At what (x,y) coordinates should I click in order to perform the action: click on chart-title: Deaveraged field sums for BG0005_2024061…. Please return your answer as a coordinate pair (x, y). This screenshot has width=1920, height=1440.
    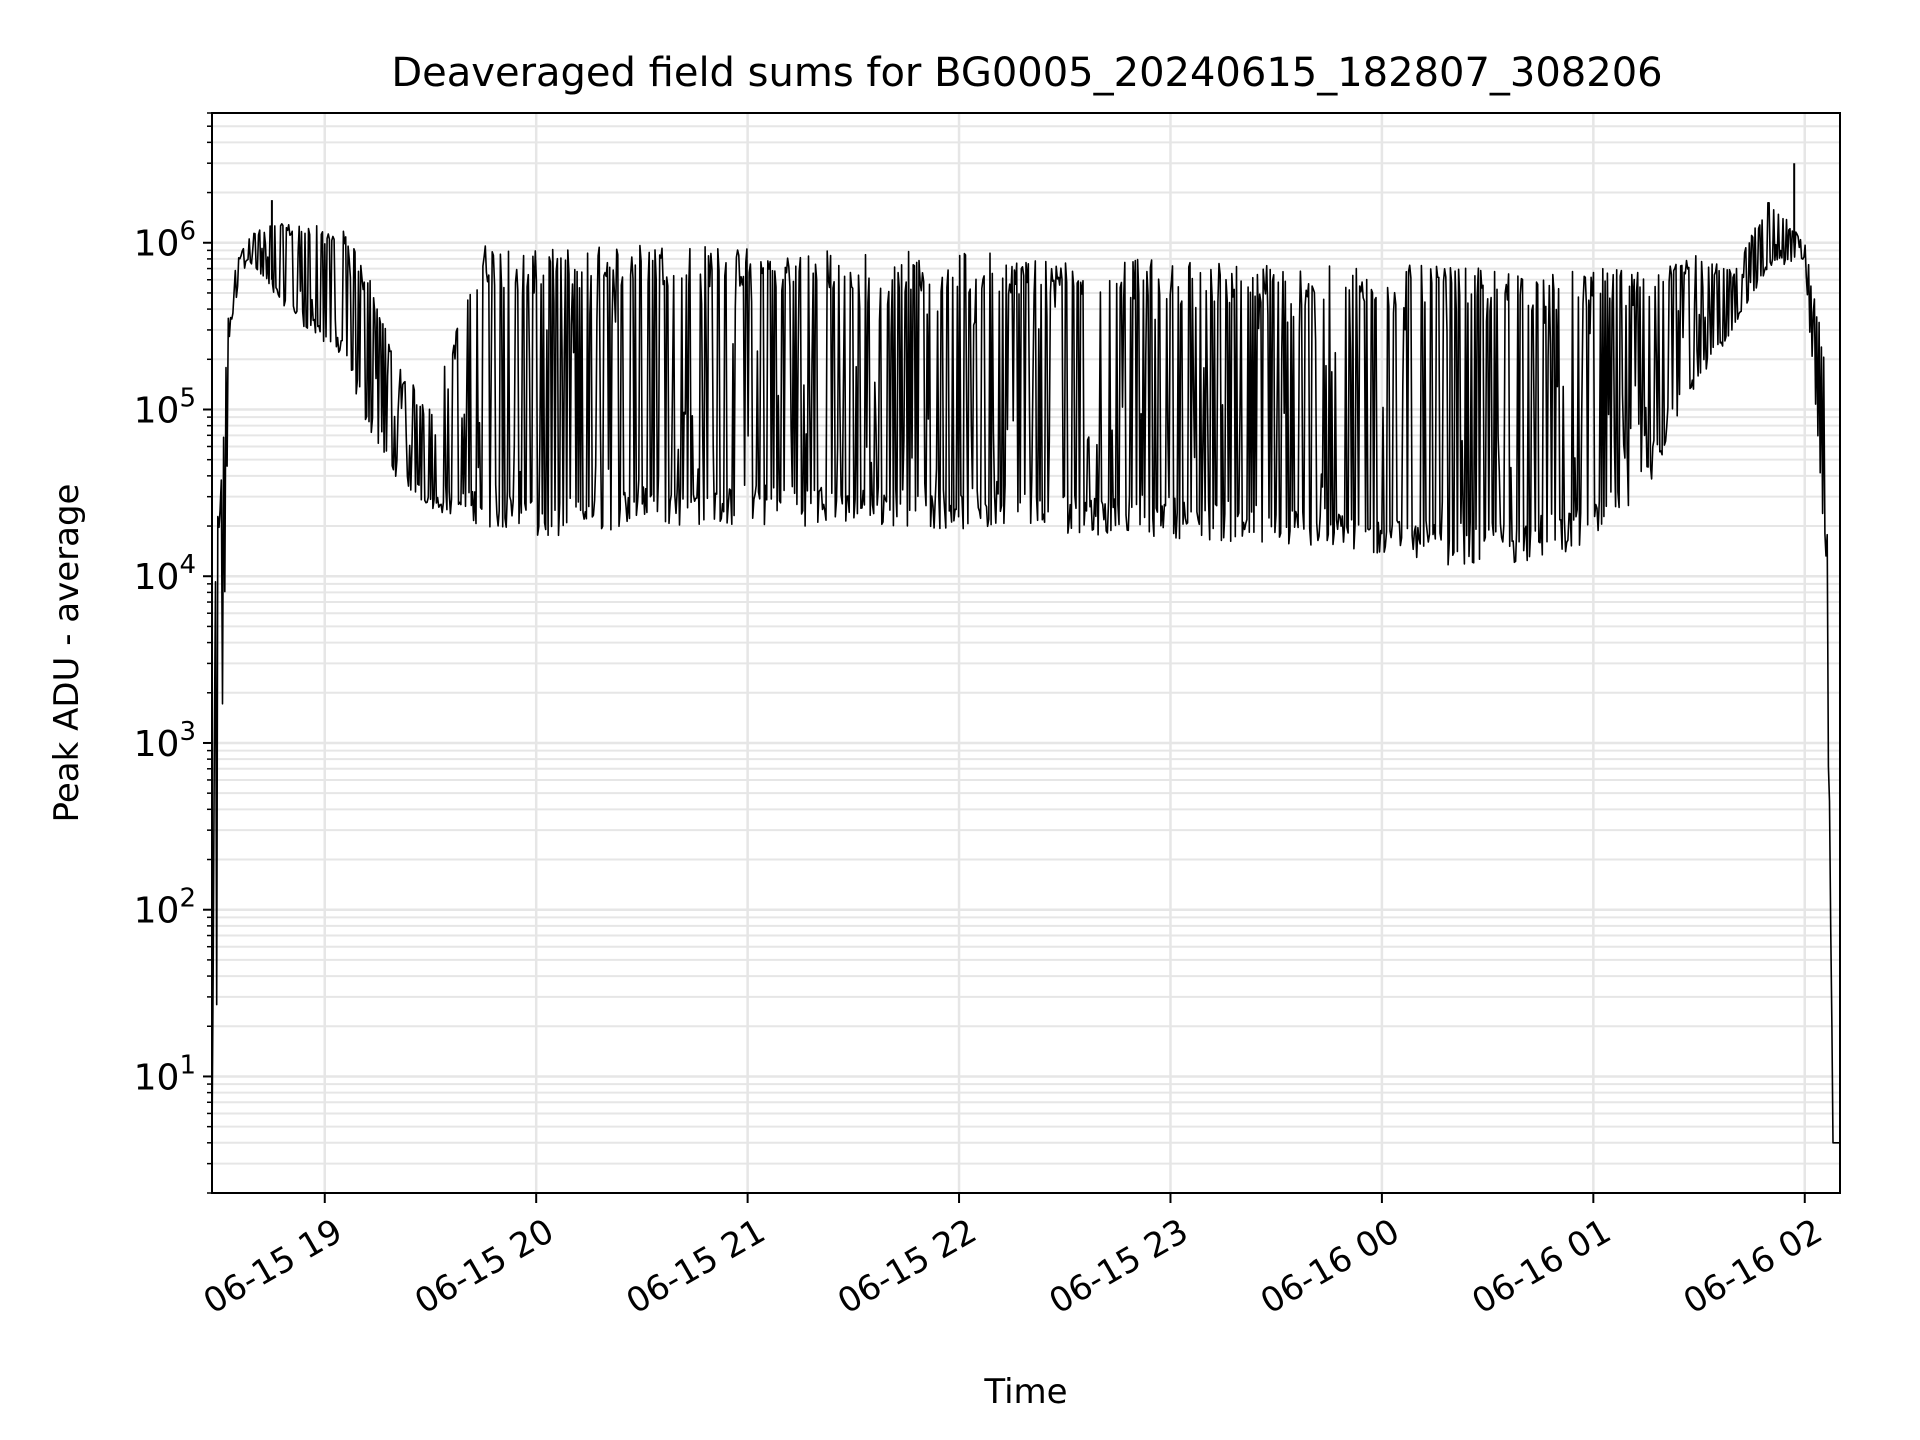
    Looking at the image, I should click on (1026, 73).